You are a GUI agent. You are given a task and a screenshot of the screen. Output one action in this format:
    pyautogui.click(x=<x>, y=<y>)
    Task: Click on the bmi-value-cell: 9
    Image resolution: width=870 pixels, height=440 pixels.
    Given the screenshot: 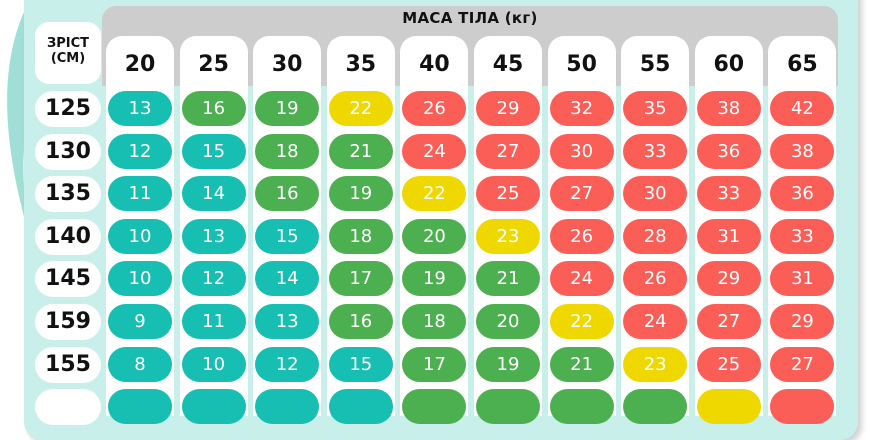 What is the action you would take?
    pyautogui.click(x=140, y=321)
    